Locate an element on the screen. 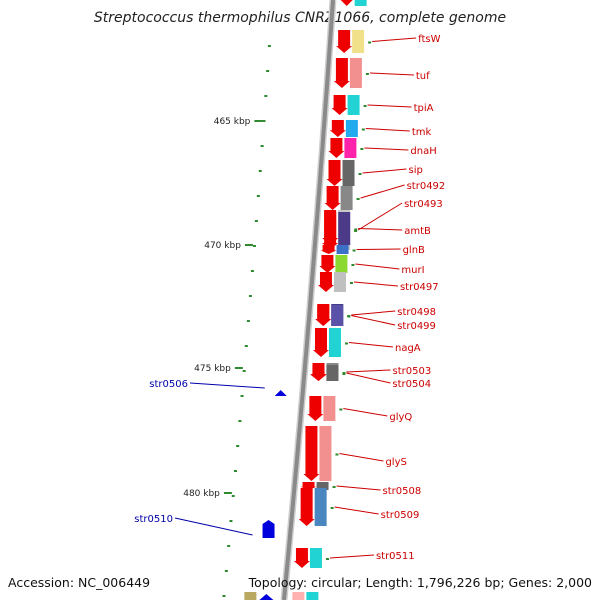 This screenshot has width=600, height=600. gene-arrow-str0497 is located at coordinates (325, 282).